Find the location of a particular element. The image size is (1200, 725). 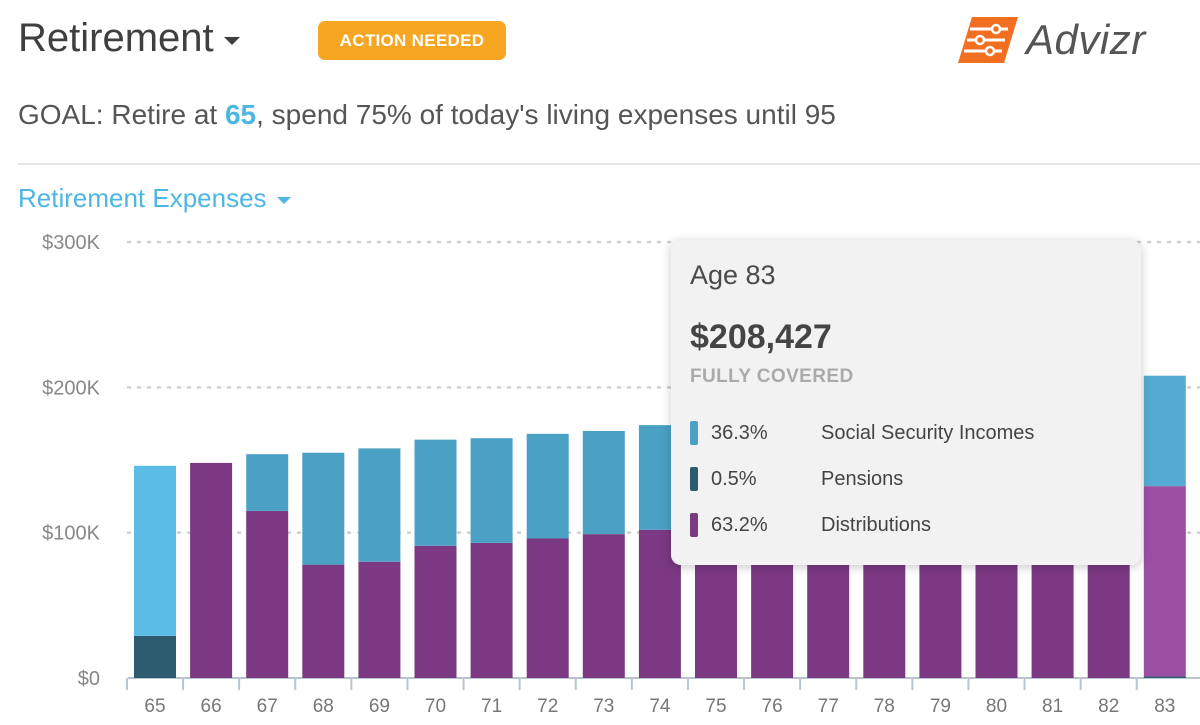

tooltip-pct: 36.3% is located at coordinates (739, 432).